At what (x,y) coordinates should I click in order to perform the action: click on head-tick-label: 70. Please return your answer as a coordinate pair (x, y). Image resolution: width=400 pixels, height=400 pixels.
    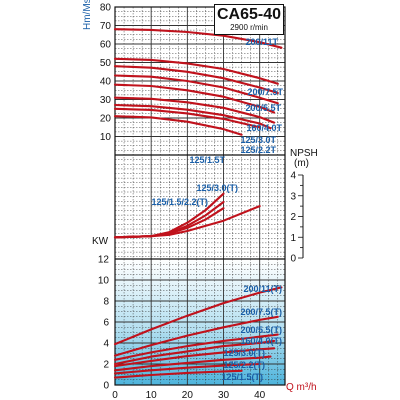
    Looking at the image, I should click on (106, 26).